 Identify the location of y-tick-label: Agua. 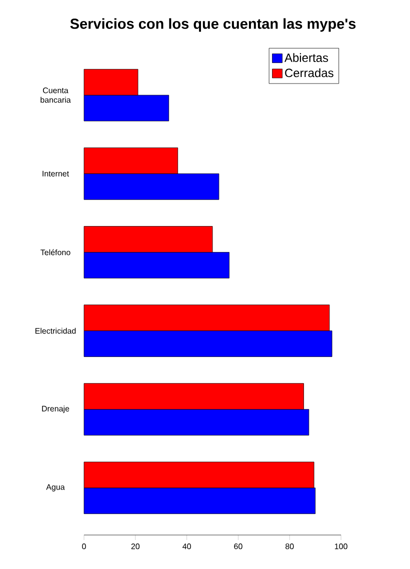
(55, 488).